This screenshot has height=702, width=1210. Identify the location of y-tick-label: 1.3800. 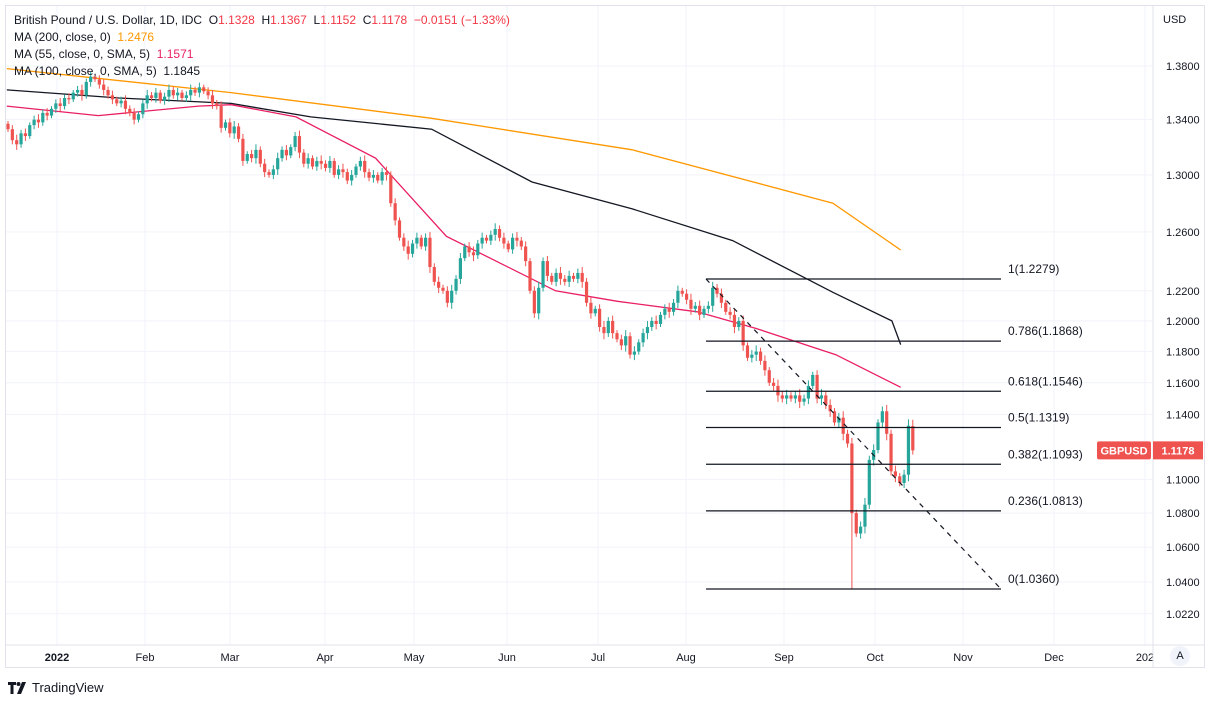
(1183, 67).